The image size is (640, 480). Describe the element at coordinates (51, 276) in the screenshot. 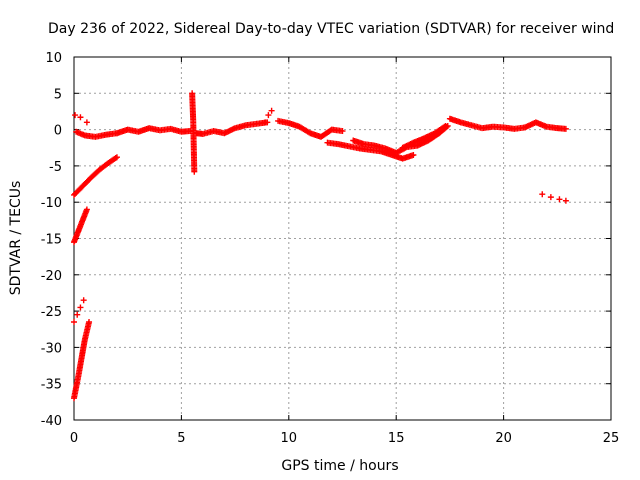

I see `y-tick-label: -20` at that location.